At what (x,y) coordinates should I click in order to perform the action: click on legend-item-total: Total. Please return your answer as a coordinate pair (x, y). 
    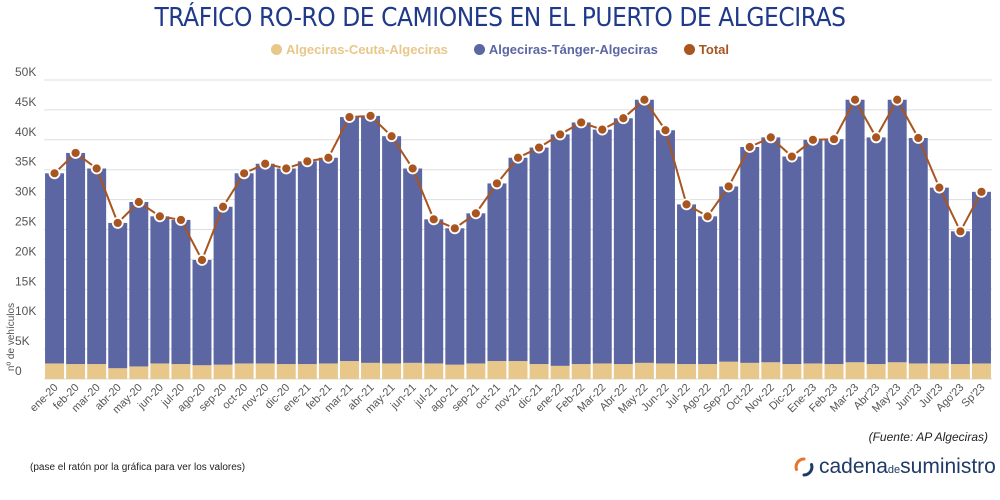
    Looking at the image, I should click on (706, 49).